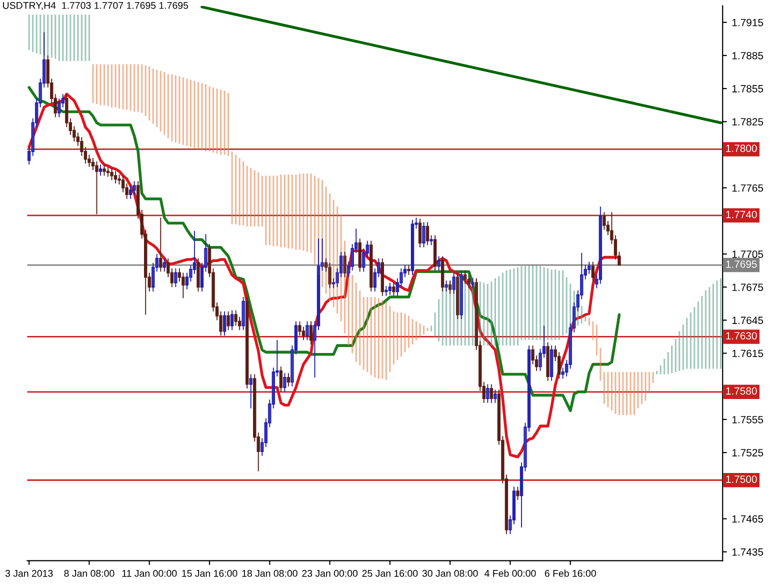  What do you see at coordinates (748, 452) in the screenshot?
I see `y-tick-label: 1.7525` at bounding box center [748, 452].